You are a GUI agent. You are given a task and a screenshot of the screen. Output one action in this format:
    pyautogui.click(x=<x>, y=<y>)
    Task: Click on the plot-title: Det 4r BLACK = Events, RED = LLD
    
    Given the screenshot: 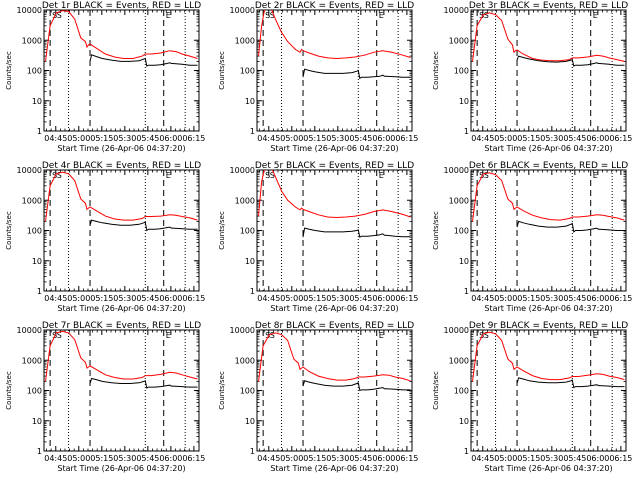 What is the action you would take?
    pyautogui.click(x=121, y=166)
    